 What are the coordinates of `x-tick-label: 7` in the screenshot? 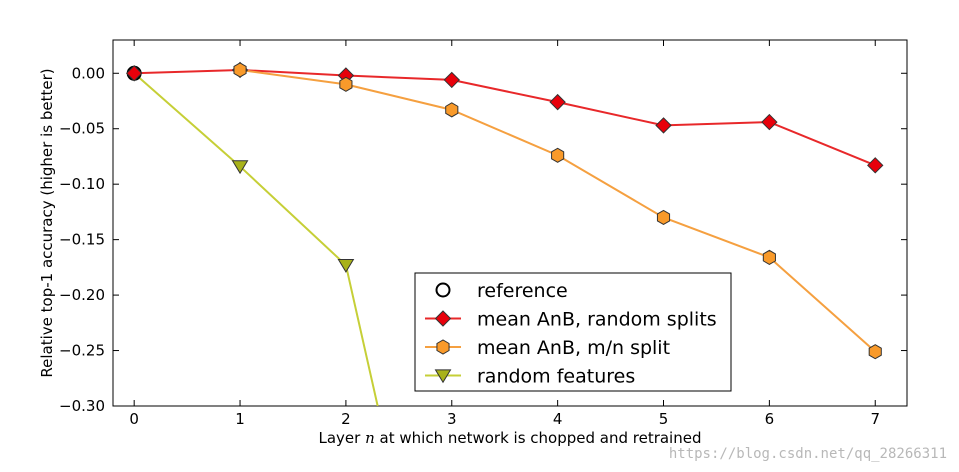 It's located at (875, 419).